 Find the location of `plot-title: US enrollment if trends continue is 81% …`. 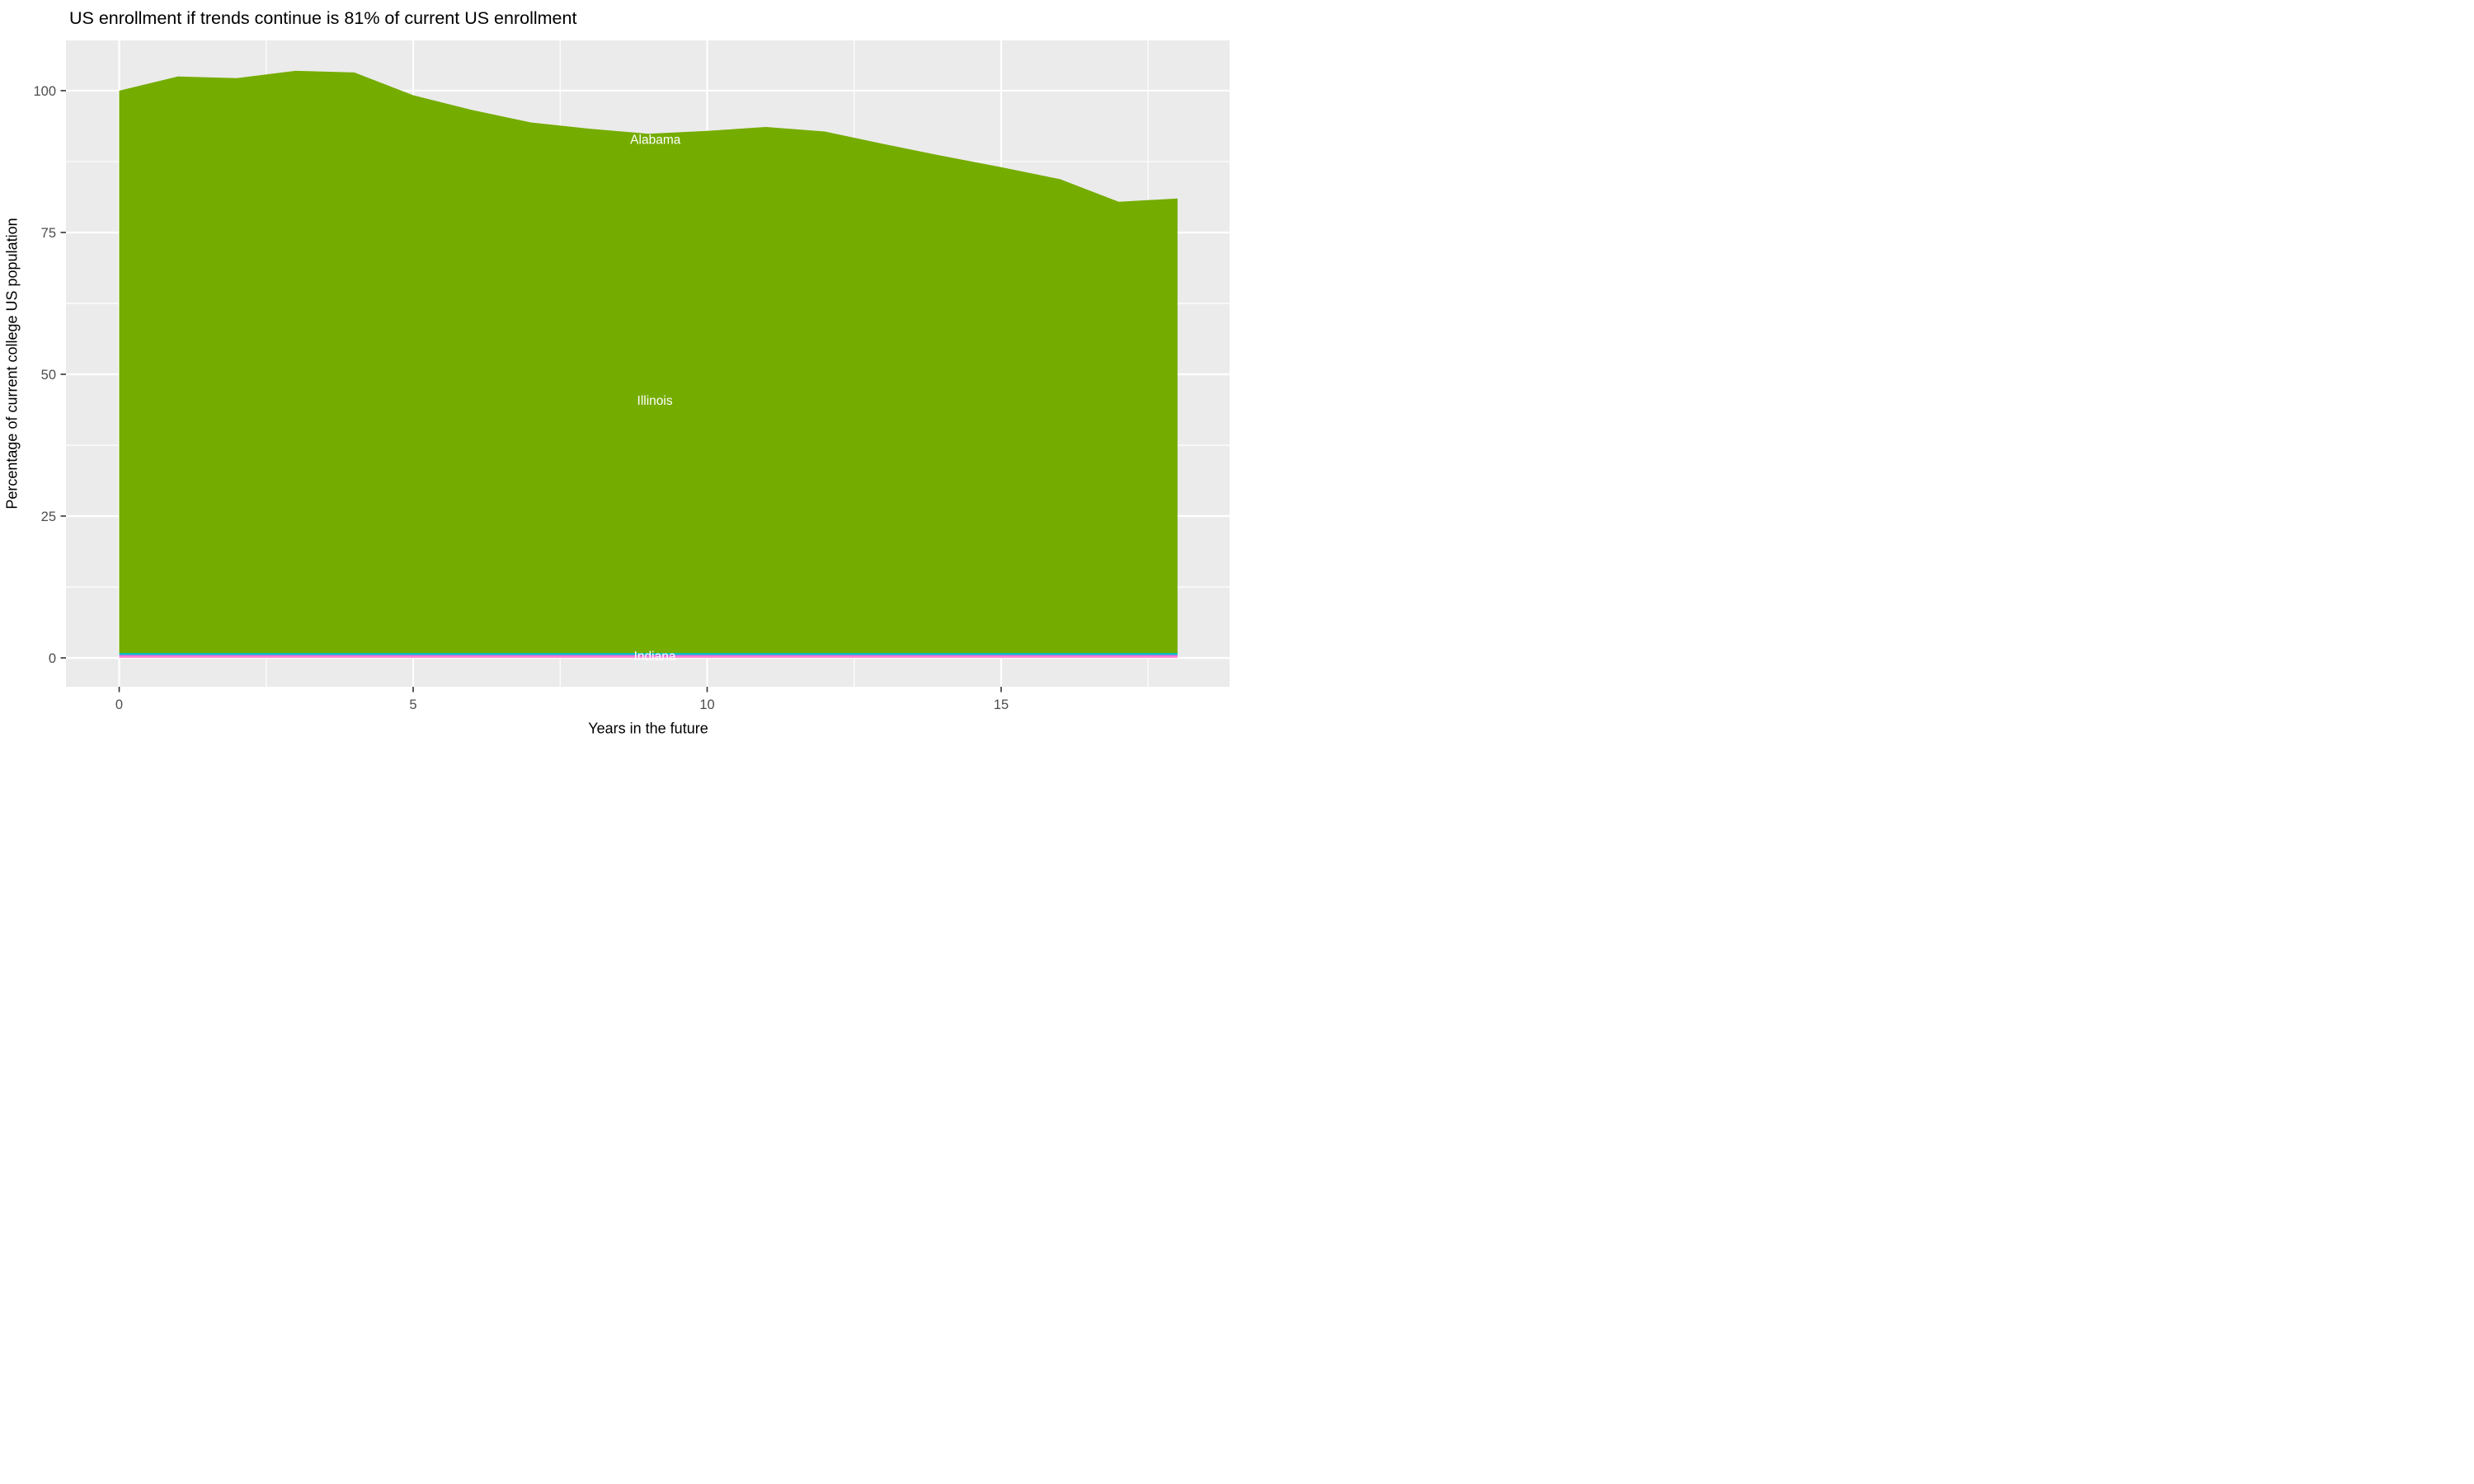

plot-title: US enrollment if trends continue is 81% … is located at coordinates (323, 18).